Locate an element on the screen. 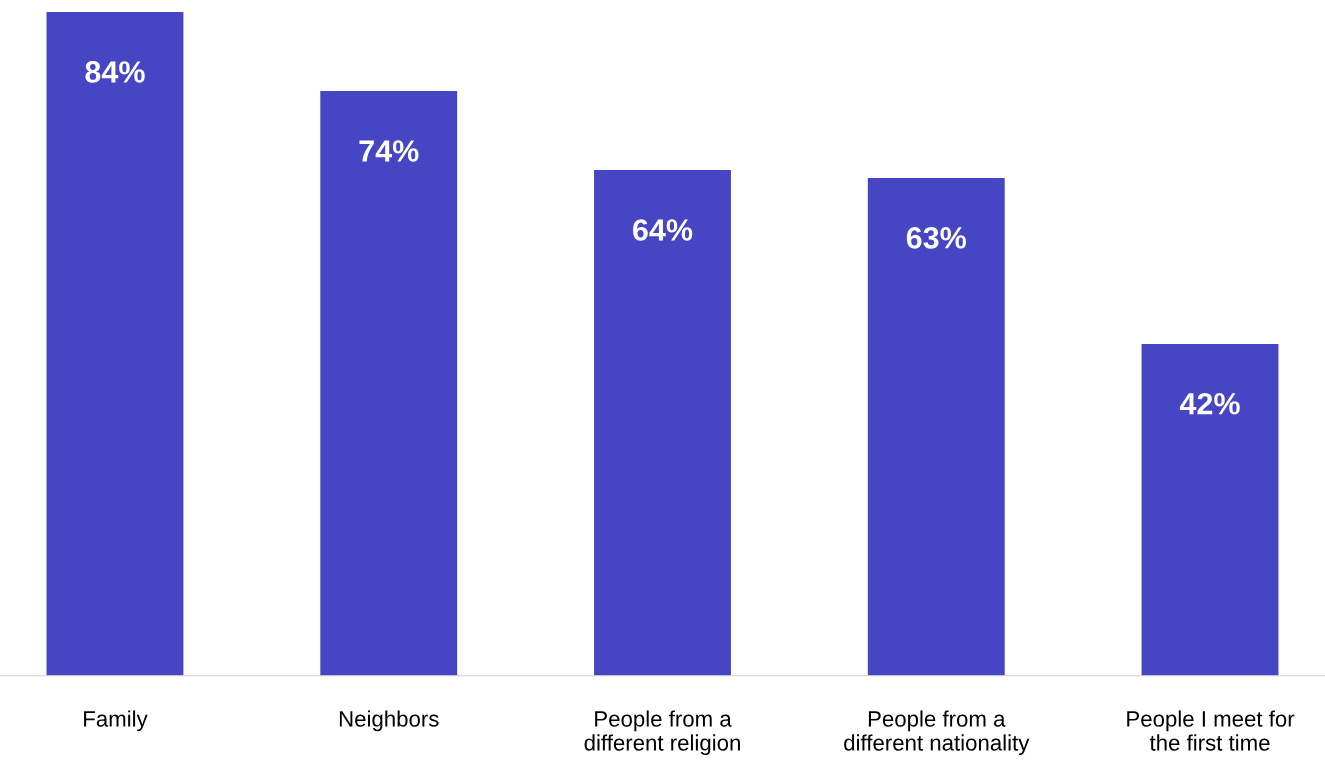  data-label: 74% is located at coordinates (389, 151).